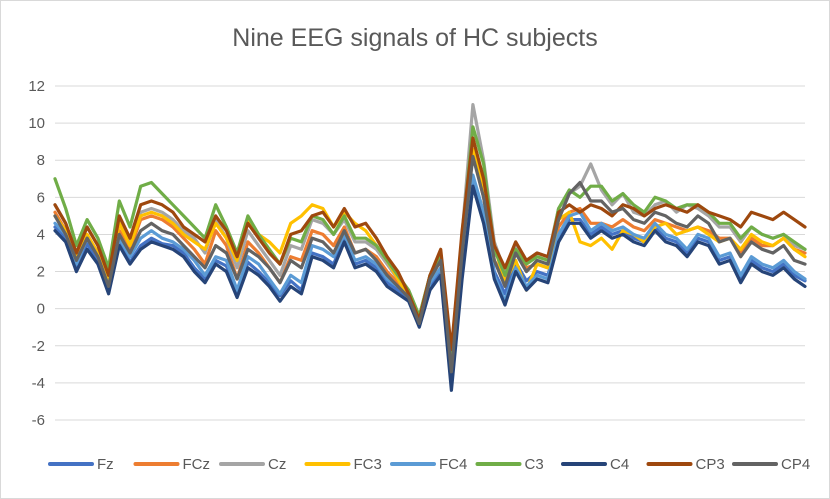 Image resolution: width=830 pixels, height=499 pixels. Describe the element at coordinates (41, 309) in the screenshot. I see `y-tick-label: 0` at that location.